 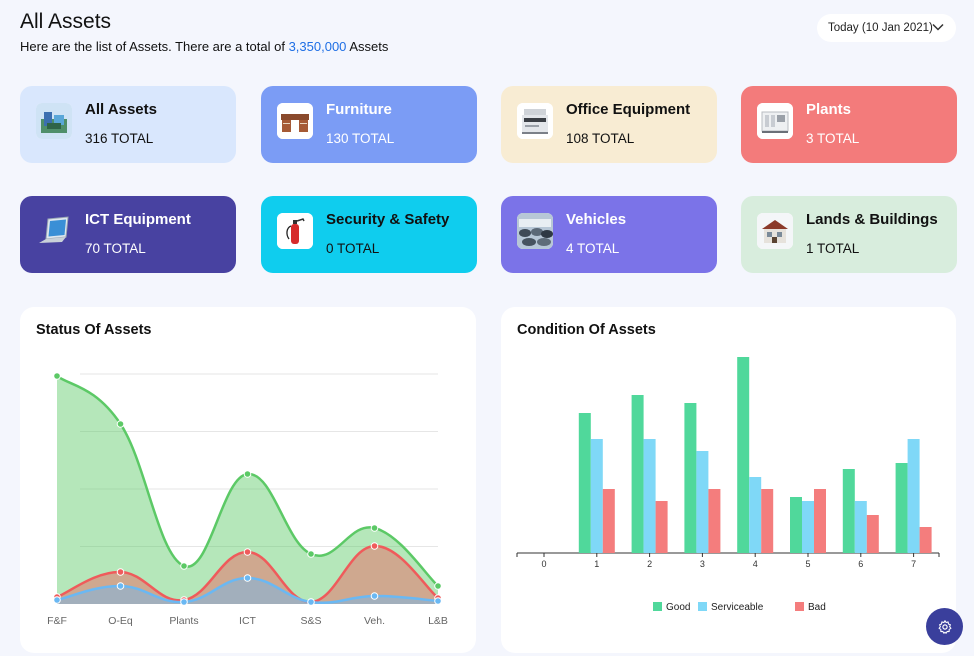 I want to click on x-tick-label: 6, so click(x=860, y=564).